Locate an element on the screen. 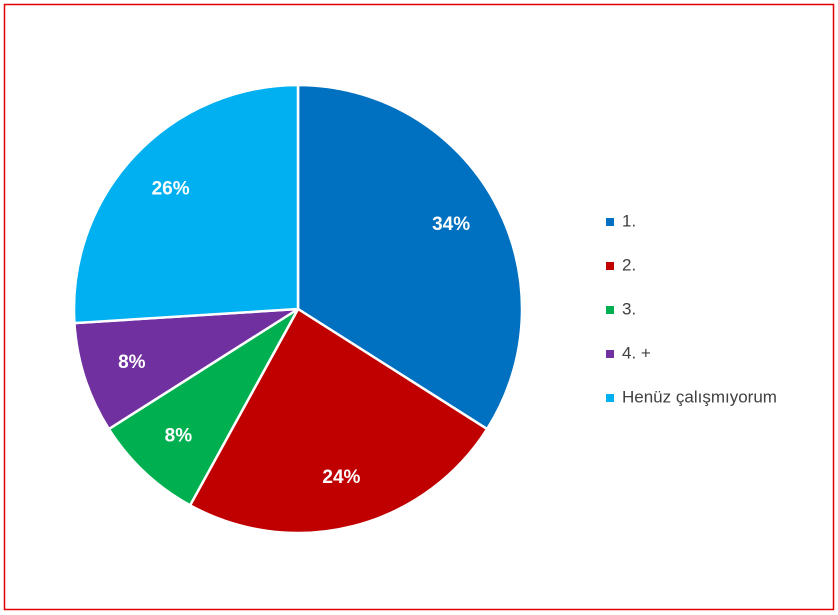 This screenshot has height=615, width=838. data-label: 26% is located at coordinates (171, 188).